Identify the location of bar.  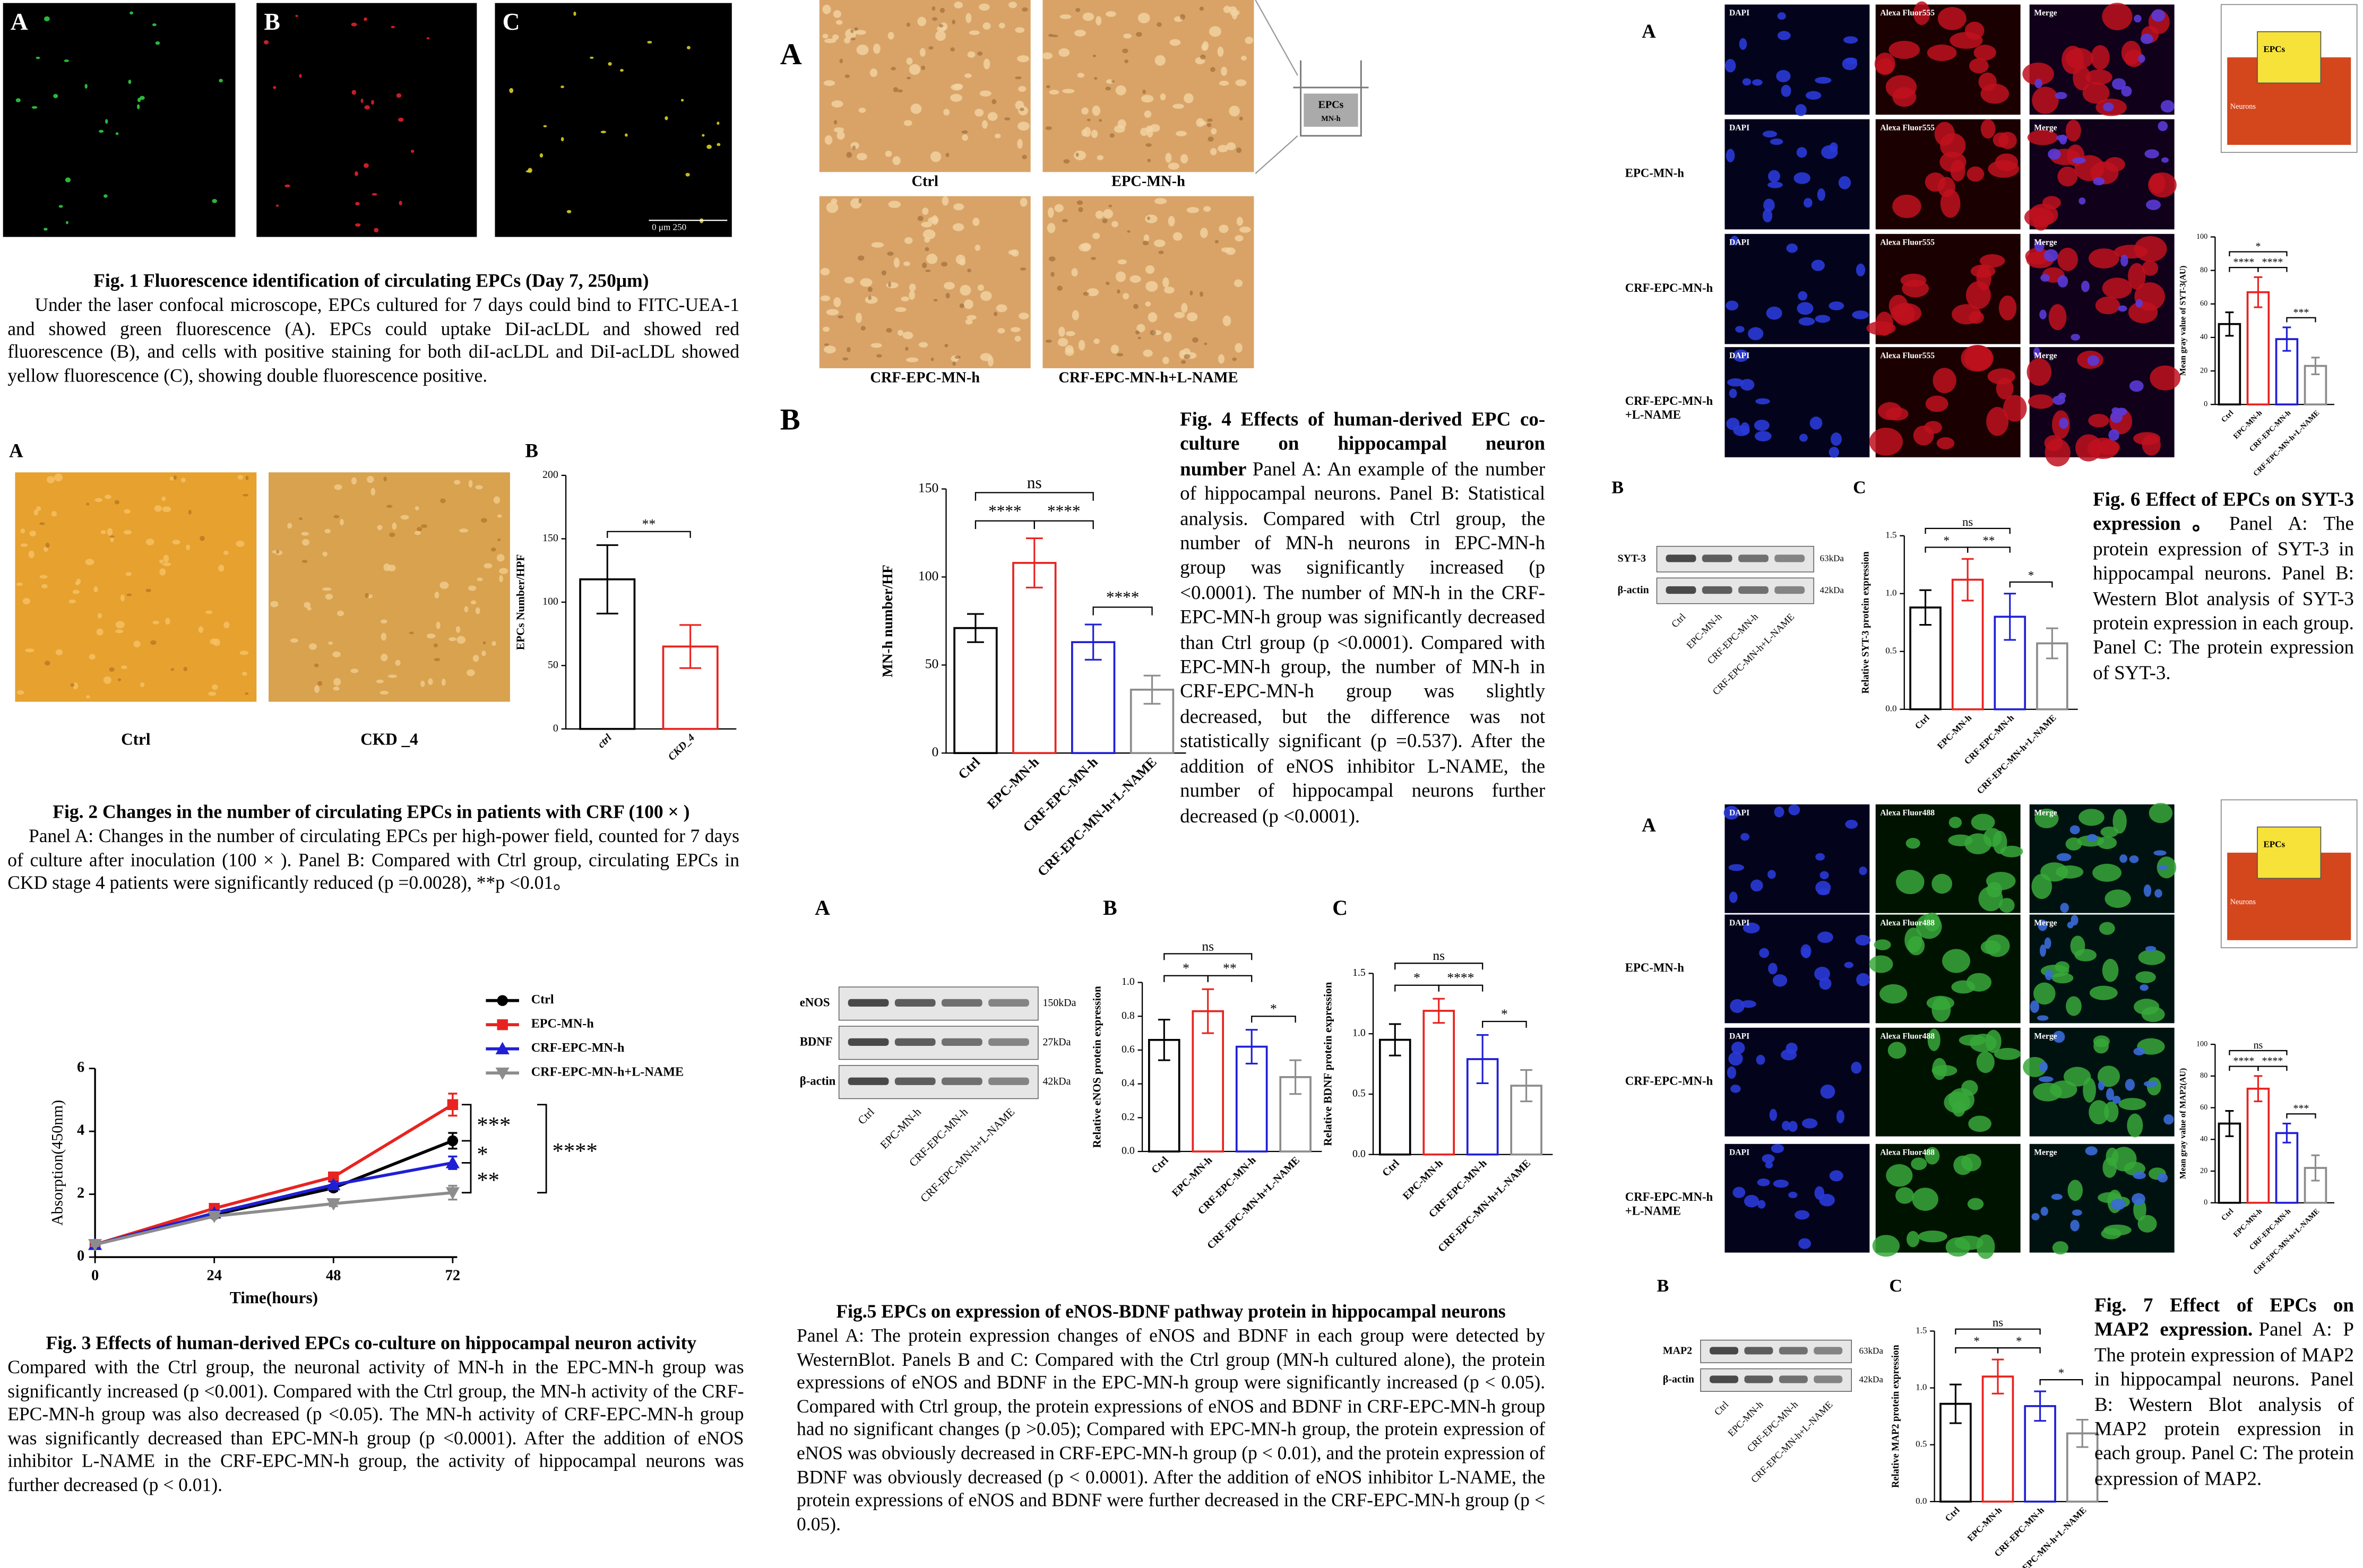
(1034, 658).